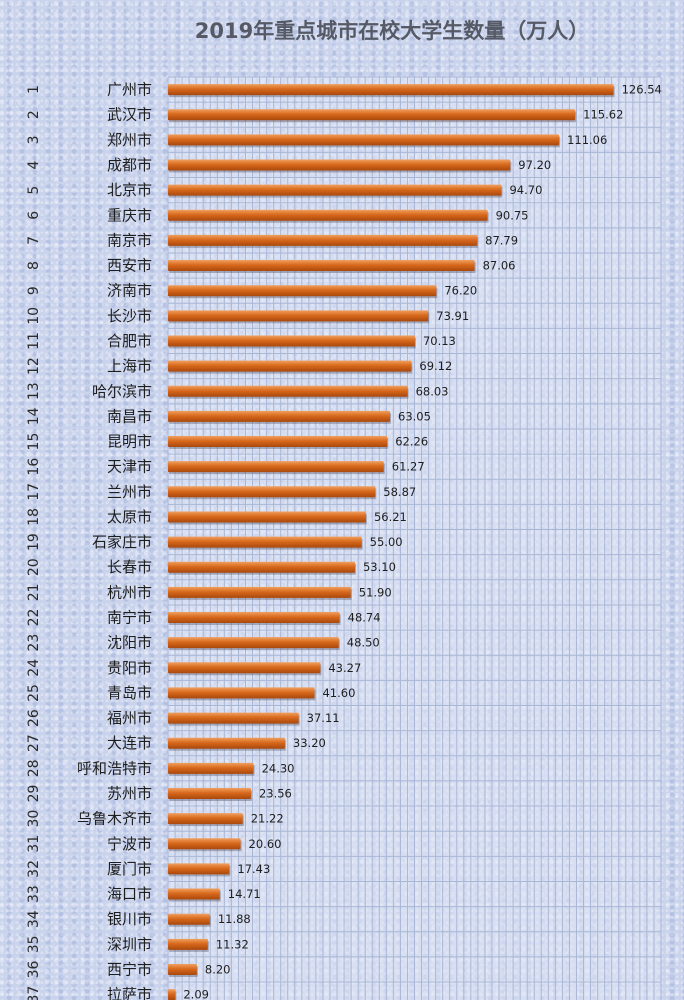 Image resolution: width=684 pixels, height=1000 pixels. What do you see at coordinates (129, 718) in the screenshot?
I see `category-label: 福州市` at bounding box center [129, 718].